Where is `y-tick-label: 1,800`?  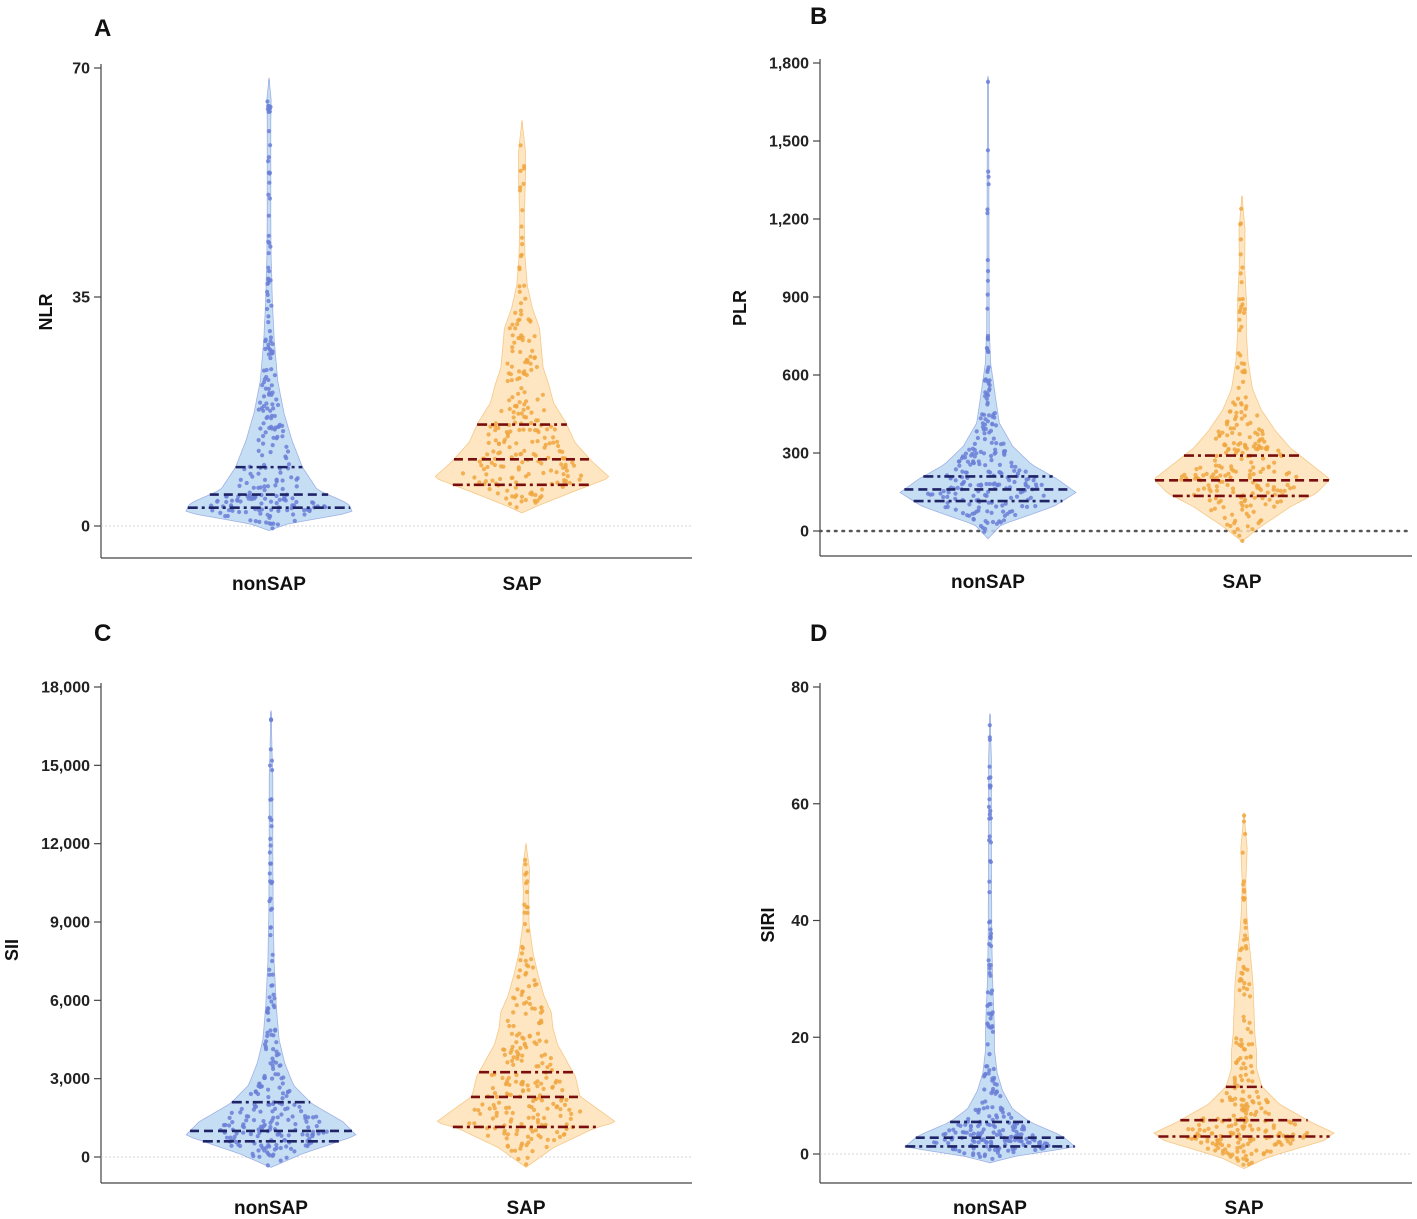
y-tick-label: 1,800 is located at coordinates (789, 64).